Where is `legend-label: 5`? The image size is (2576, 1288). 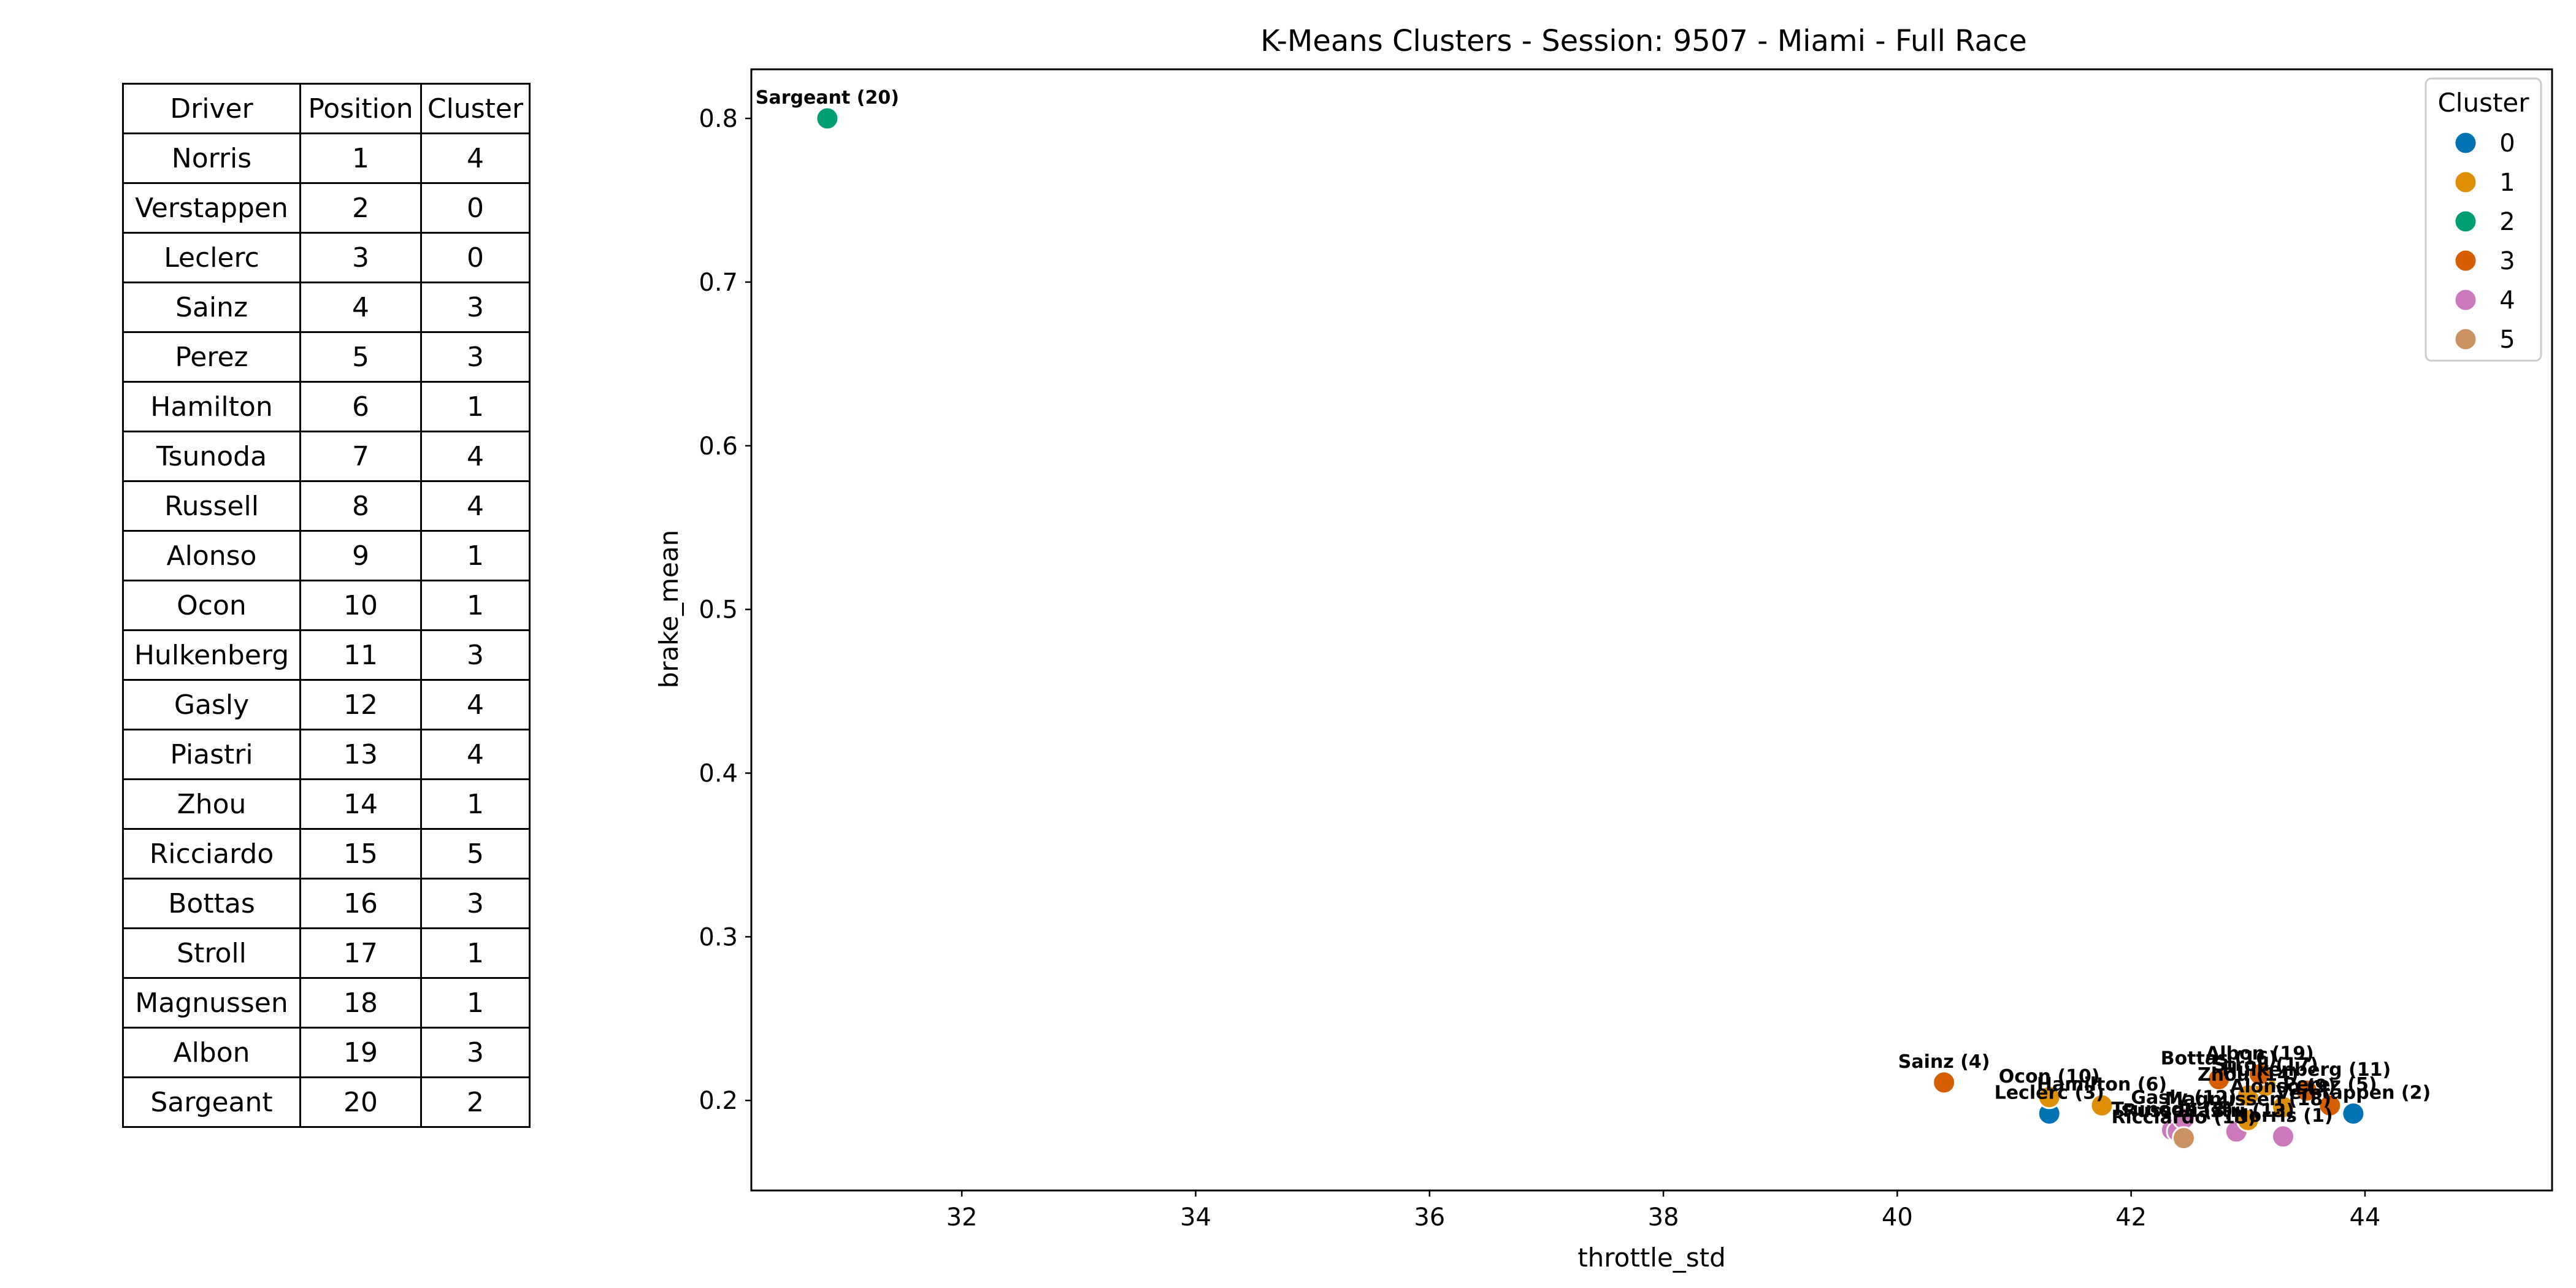
legend-label: 5 is located at coordinates (2507, 340).